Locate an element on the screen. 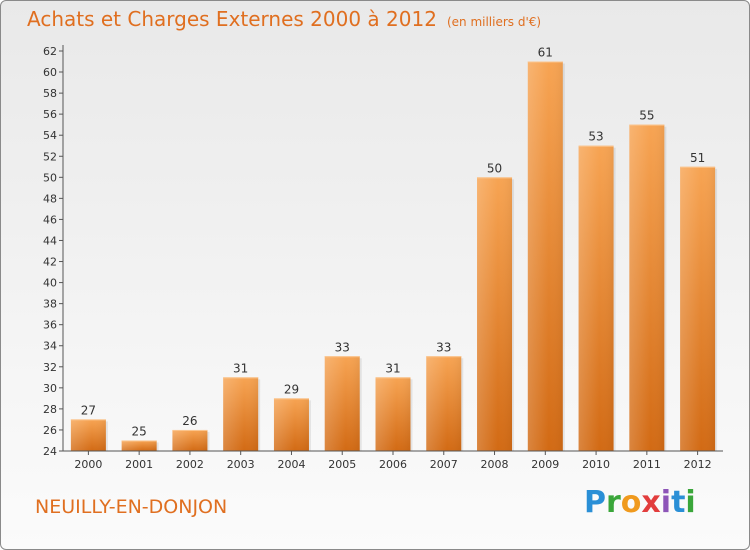  data-label: 61 is located at coordinates (545, 53).